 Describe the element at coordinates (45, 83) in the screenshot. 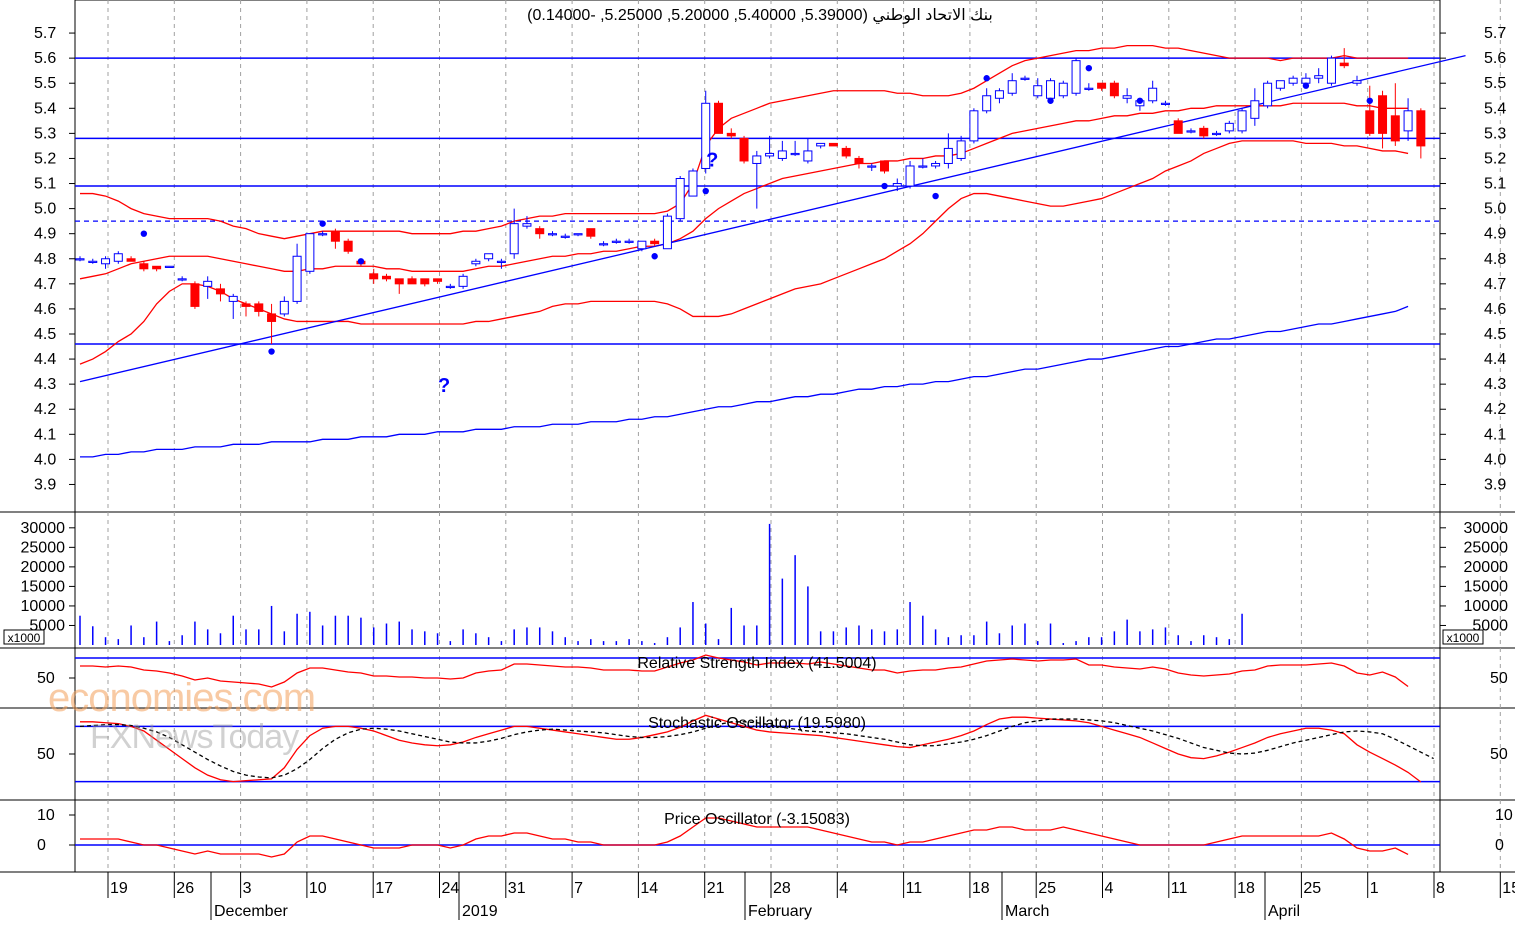

I see `y-tick-label-left: 5.5` at that location.